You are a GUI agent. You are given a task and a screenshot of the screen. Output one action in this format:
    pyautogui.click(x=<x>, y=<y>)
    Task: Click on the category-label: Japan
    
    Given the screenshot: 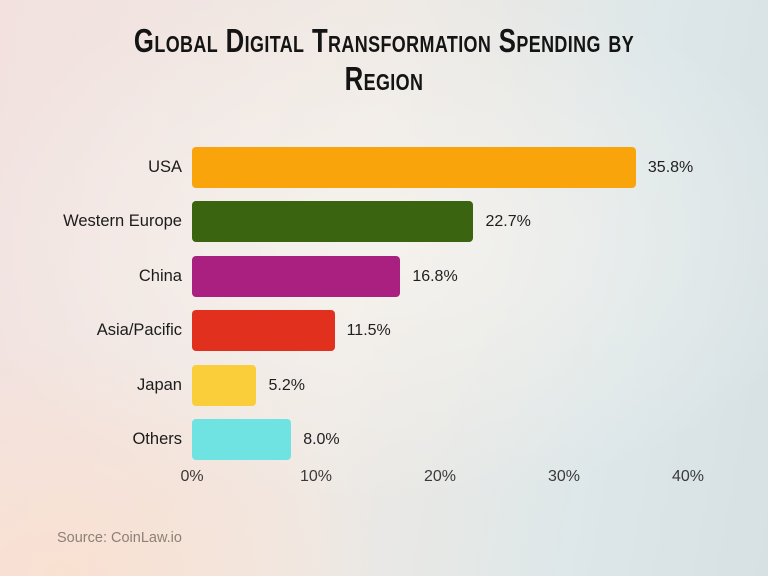 What is the action you would take?
    pyautogui.click(x=159, y=384)
    